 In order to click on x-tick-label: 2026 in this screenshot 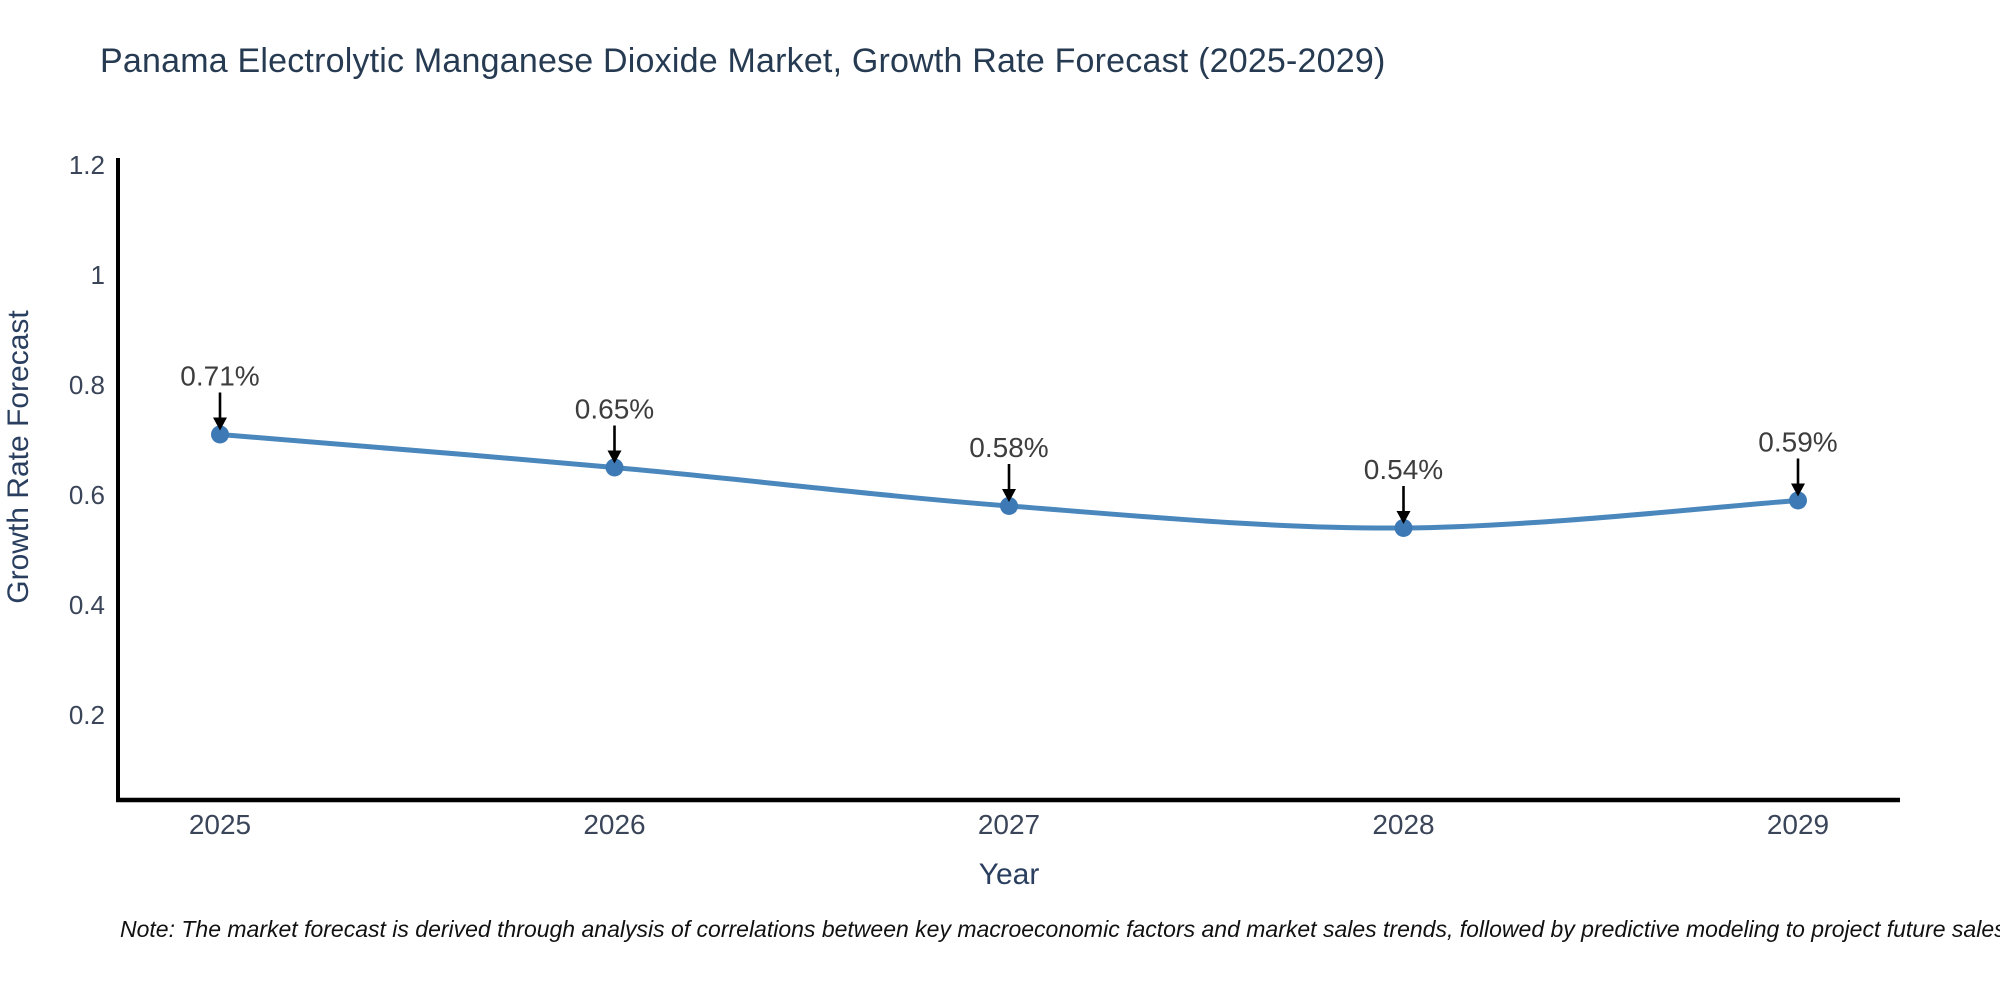, I will do `click(614, 824)`.